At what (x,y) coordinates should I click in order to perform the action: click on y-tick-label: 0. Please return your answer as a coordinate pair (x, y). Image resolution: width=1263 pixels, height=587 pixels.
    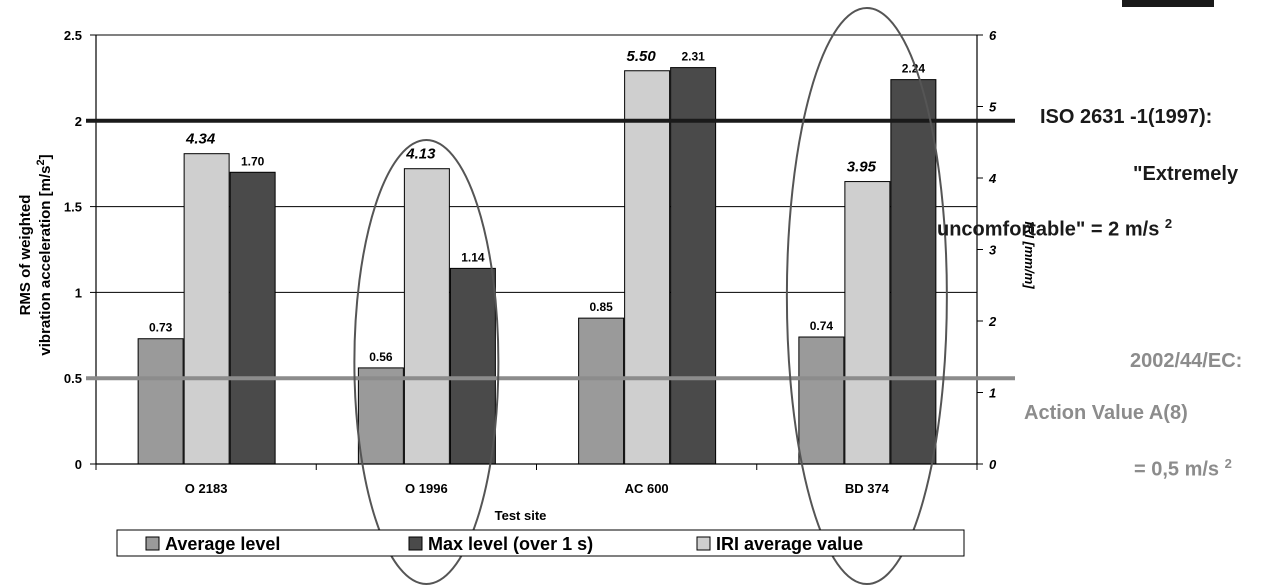
    Looking at the image, I should click on (78, 464).